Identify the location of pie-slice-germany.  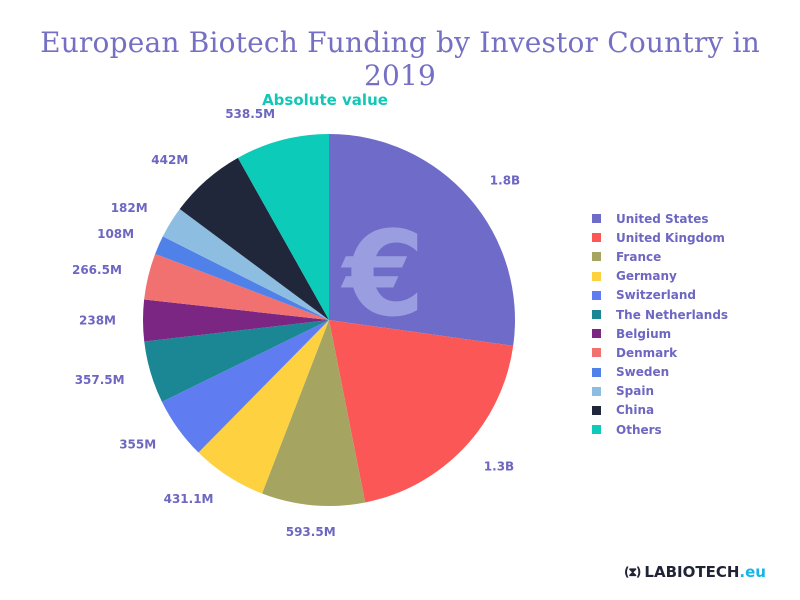
(263, 407).